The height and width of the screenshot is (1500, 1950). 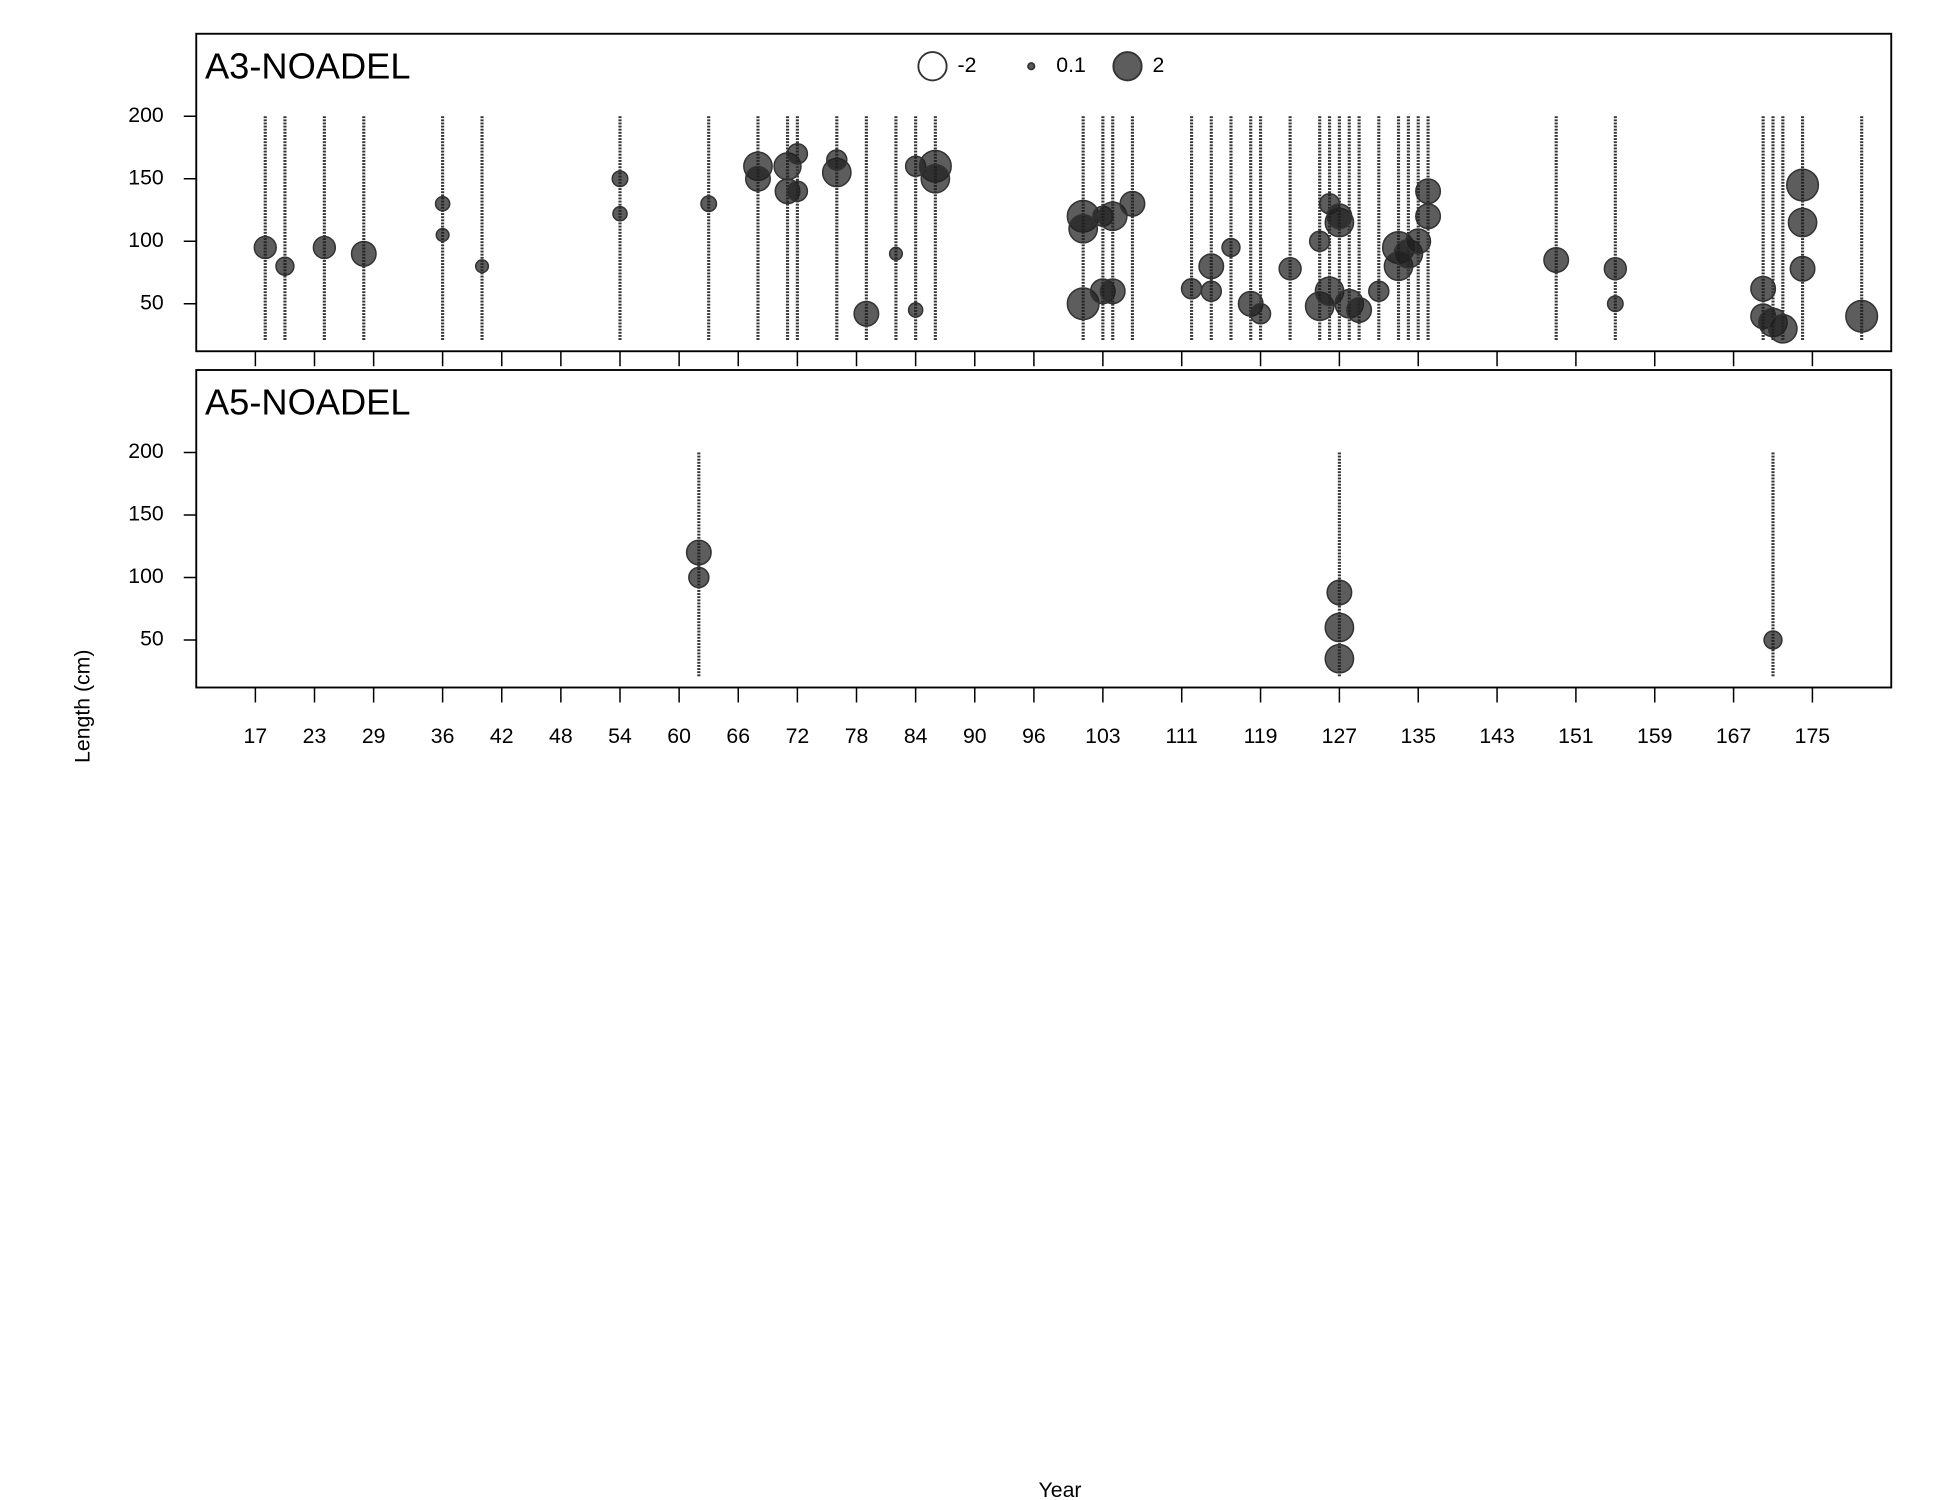 I want to click on legend-label: -2, so click(x=967, y=65).